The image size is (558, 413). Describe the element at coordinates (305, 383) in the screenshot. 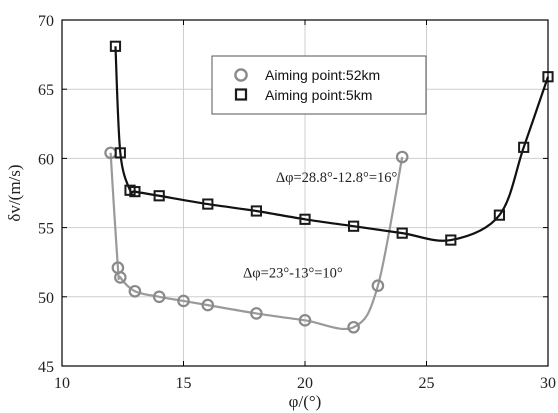

I see `x-tick-label: 20` at that location.